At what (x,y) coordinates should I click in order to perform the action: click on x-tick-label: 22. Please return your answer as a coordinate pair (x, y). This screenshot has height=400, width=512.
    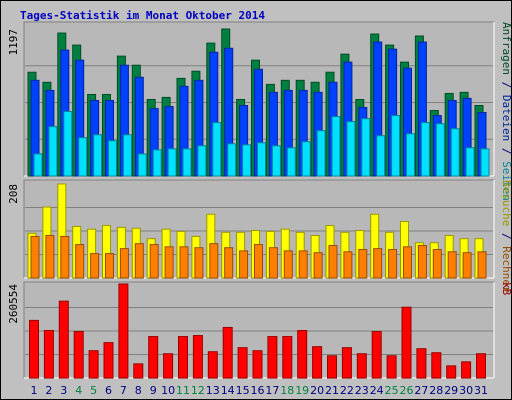
    Looking at the image, I should click on (347, 390).